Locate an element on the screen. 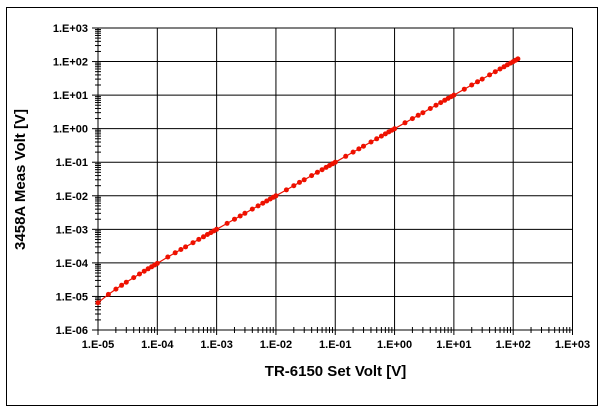 Image resolution: width=606 pixels, height=414 pixels. x-axis-title: TR-6150 Set Volt [V] is located at coordinates (335, 371).